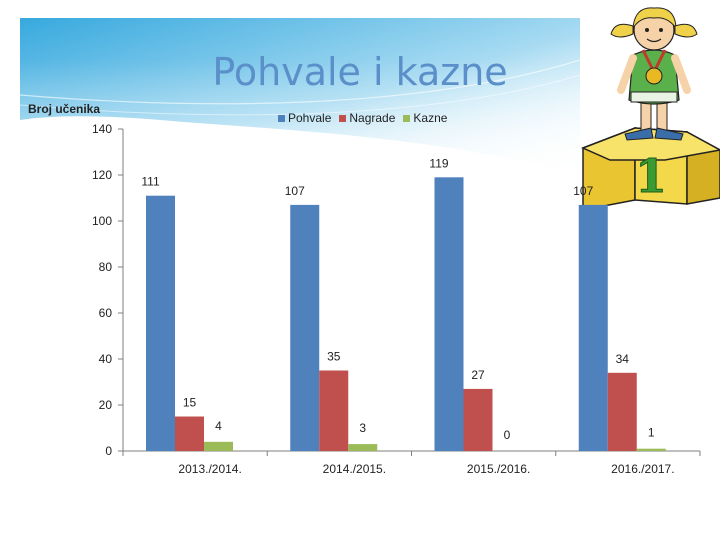  I want to click on data-label: 3, so click(362, 428).